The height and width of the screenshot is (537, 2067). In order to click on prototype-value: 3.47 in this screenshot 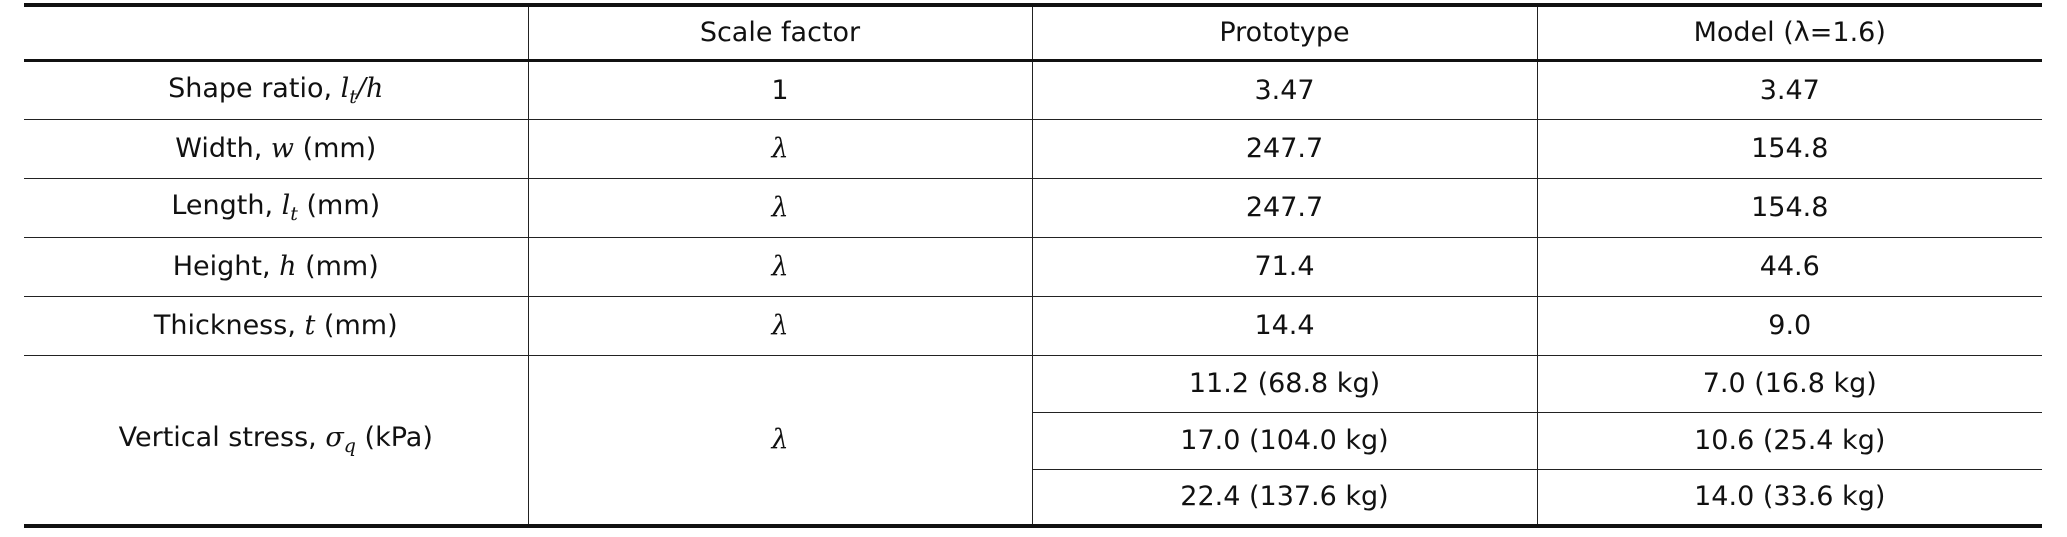, I will do `click(1284, 89)`.